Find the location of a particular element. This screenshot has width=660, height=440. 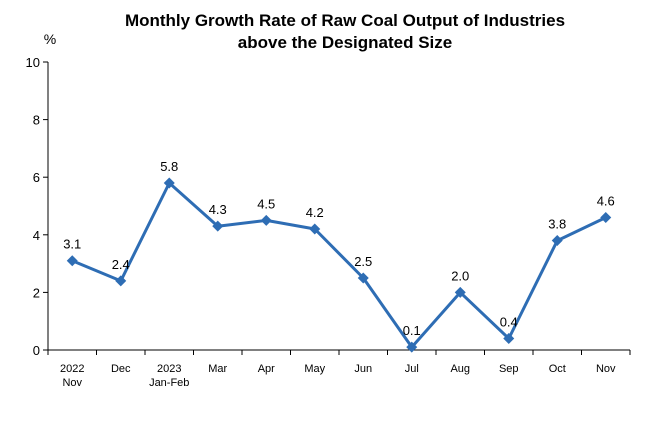

x-tick-label: Oct is located at coordinates (557, 369).